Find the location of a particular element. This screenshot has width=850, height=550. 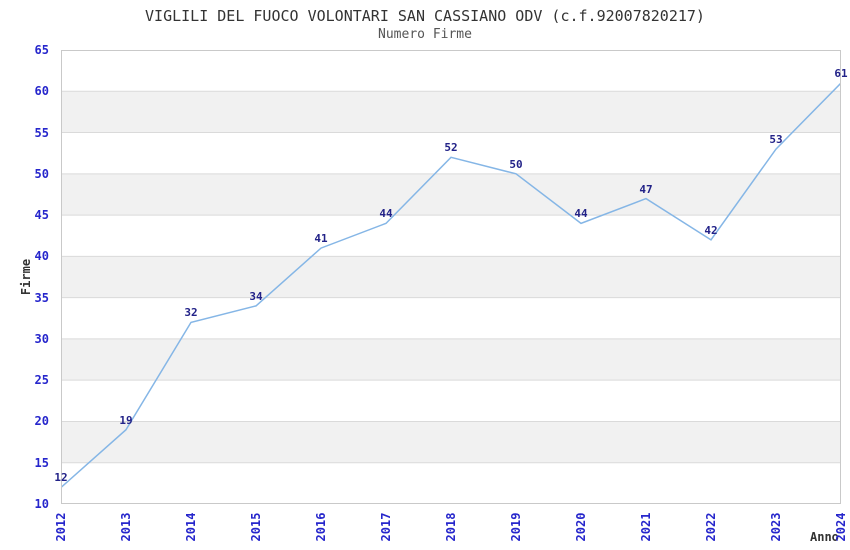

x-tick-label: 2024 is located at coordinates (841, 527).